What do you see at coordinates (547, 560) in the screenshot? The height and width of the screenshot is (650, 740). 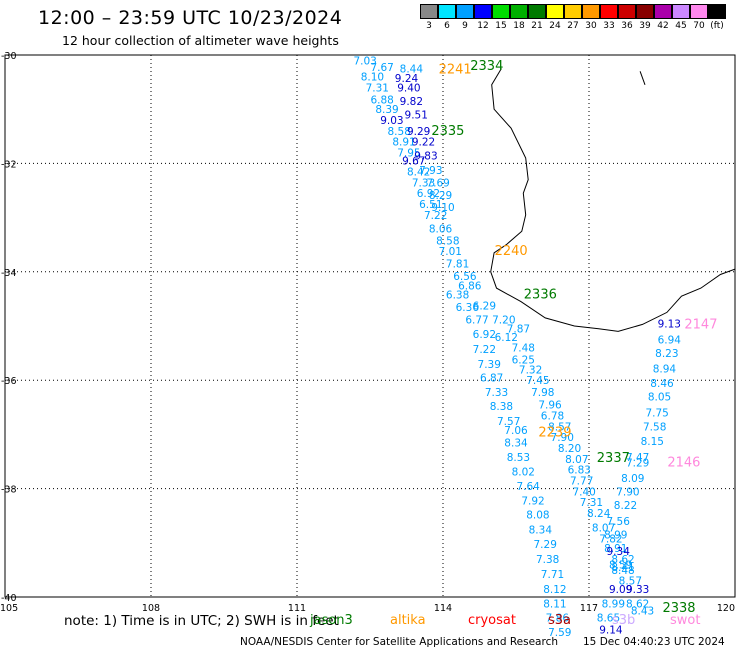 I see `wave-height-value: 7.38` at bounding box center [547, 560].